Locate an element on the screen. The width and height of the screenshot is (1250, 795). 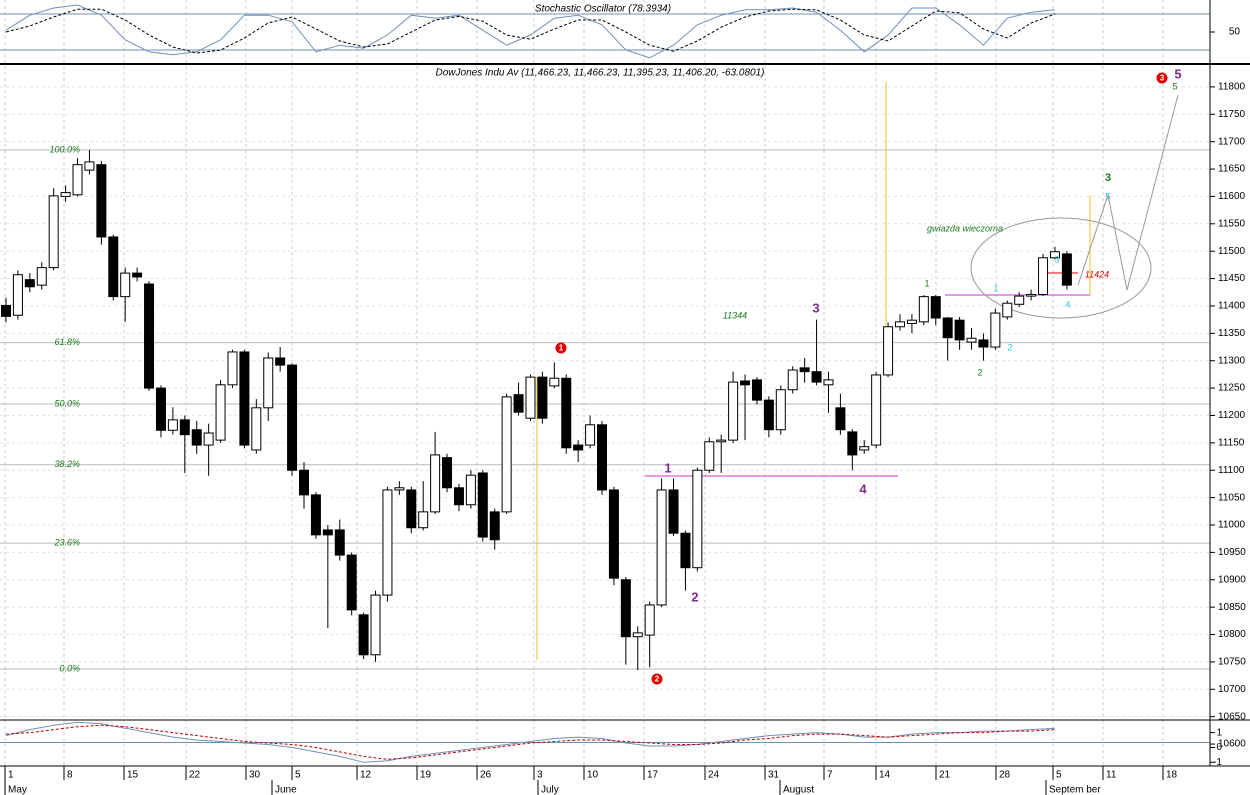
y-tick-label: 1 is located at coordinates (1219, 732).